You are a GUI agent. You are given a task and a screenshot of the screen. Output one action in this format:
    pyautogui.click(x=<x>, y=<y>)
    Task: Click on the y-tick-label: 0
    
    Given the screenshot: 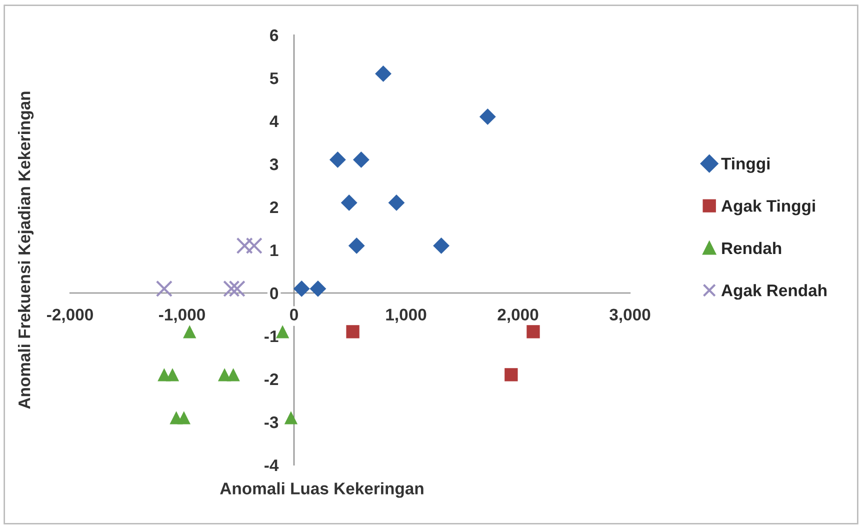 What is the action you would take?
    pyautogui.click(x=274, y=293)
    